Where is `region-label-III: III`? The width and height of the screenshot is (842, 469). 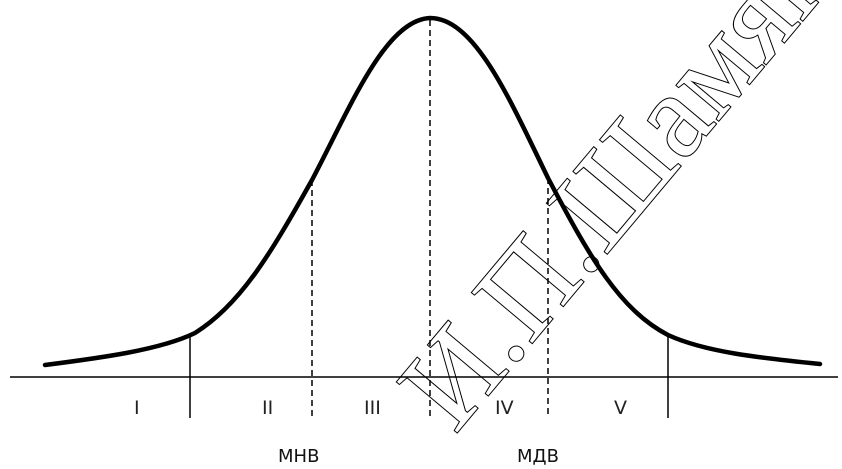 region-label-III: III is located at coordinates (372, 408).